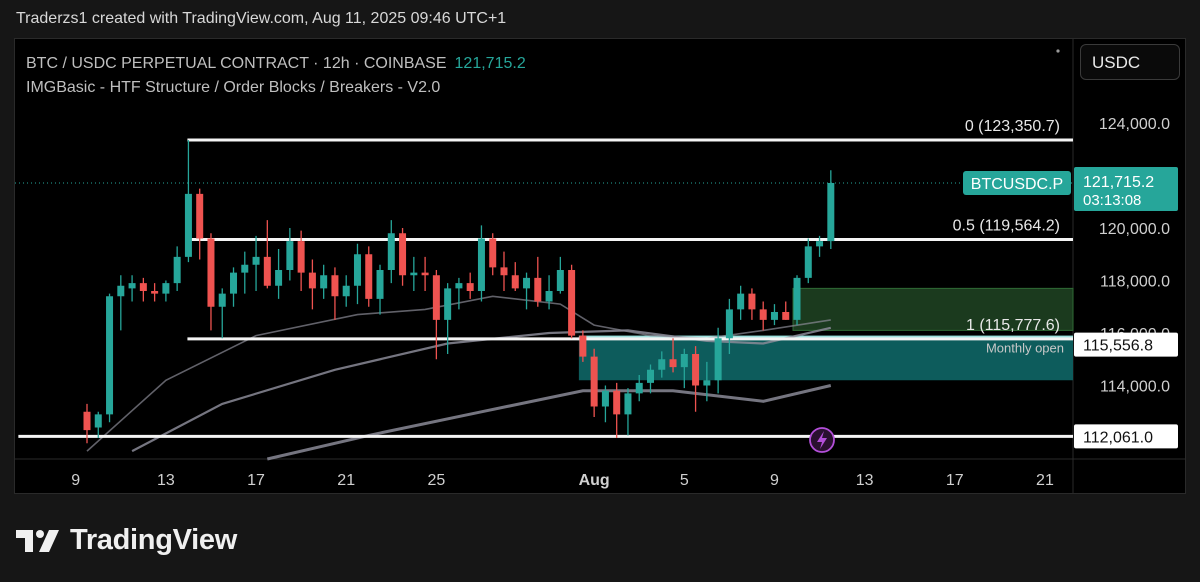  Describe the element at coordinates (1134, 229) in the screenshot. I see `y-tick-label: 120,000.0` at that location.